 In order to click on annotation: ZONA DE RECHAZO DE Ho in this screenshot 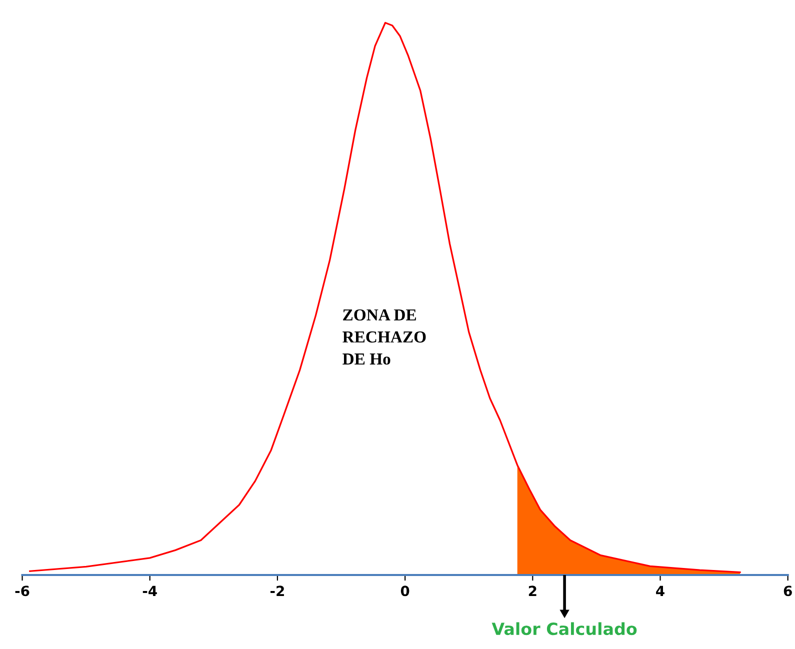, I will do `click(384, 337)`.